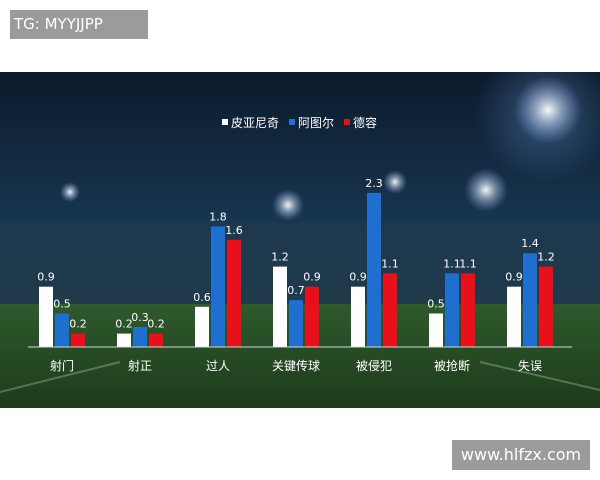 The height and width of the screenshot is (480, 600). What do you see at coordinates (530, 365) in the screenshot?
I see `category-label: 失误` at bounding box center [530, 365].